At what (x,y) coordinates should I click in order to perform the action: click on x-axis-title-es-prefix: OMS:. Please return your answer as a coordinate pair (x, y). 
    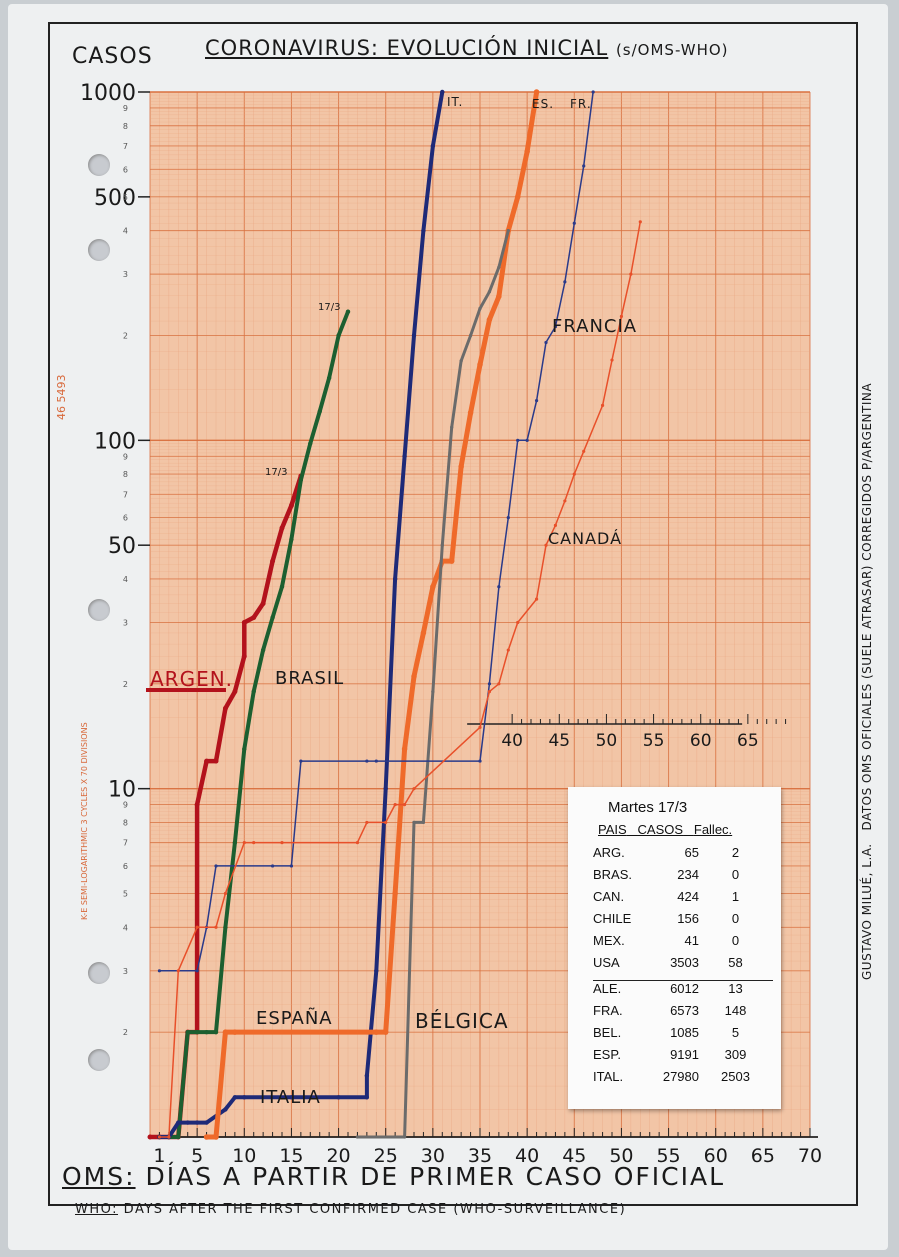
    Looking at the image, I should click on (99, 1176).